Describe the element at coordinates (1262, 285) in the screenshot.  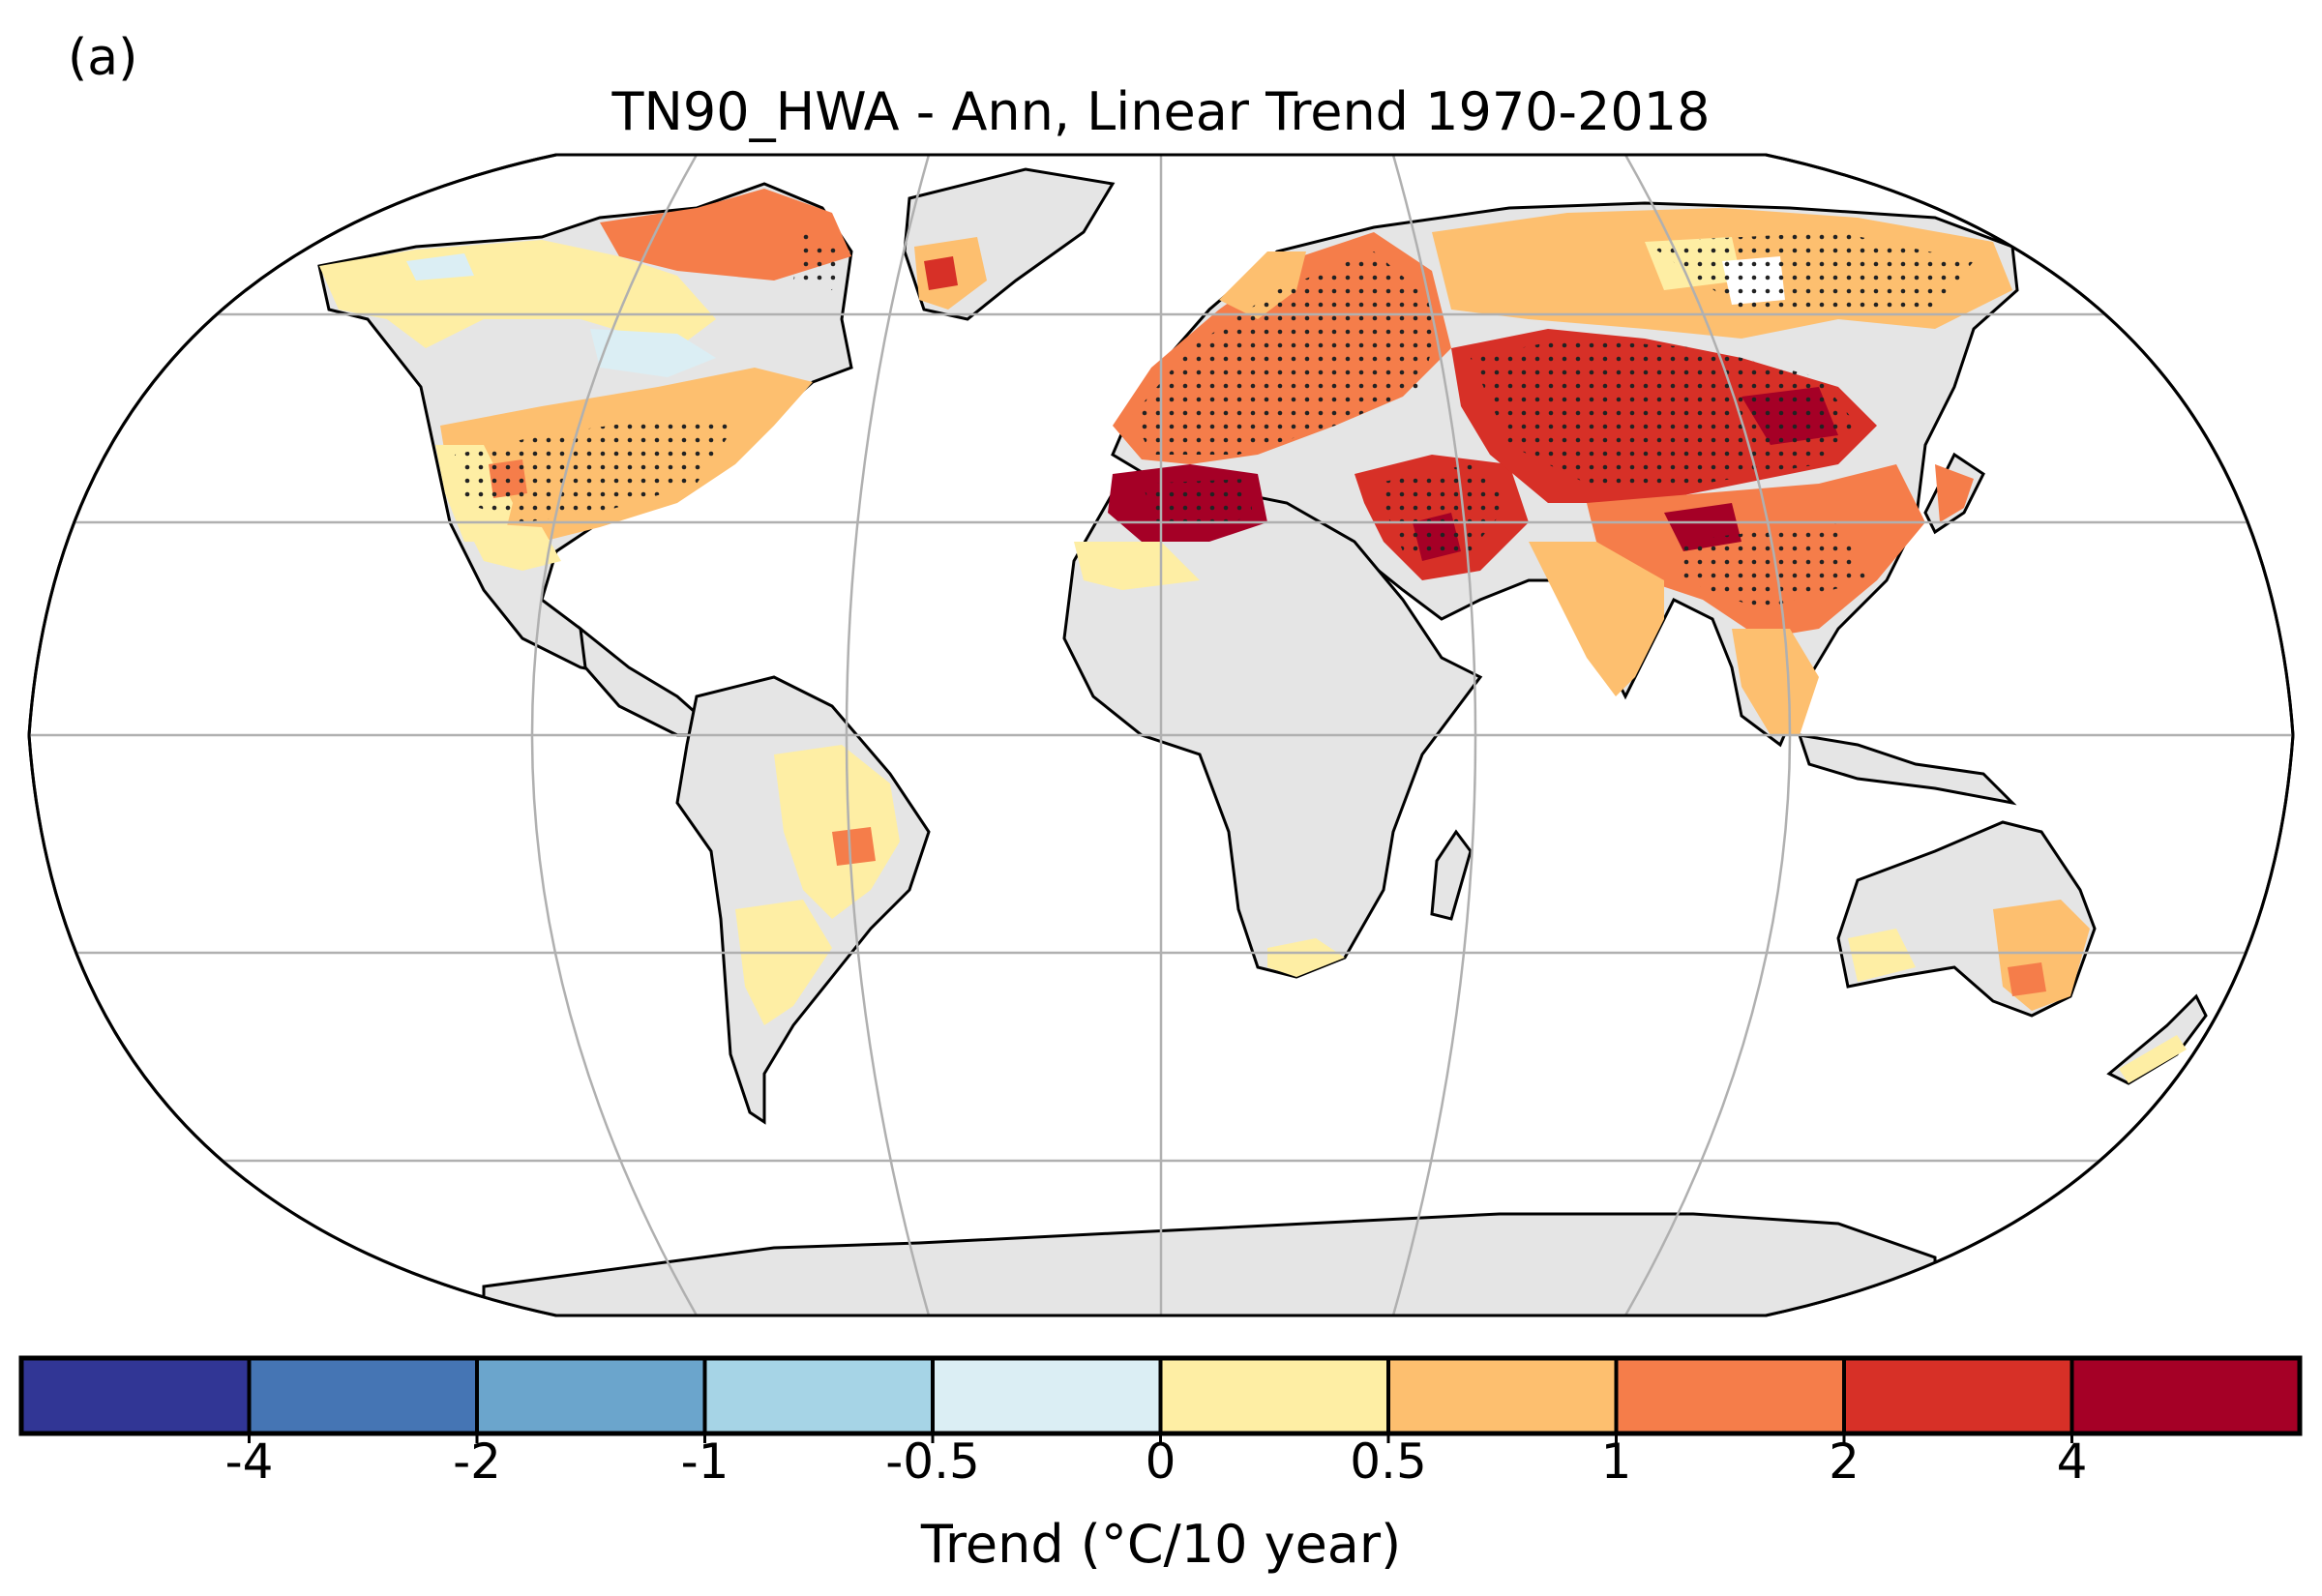
I see `trend-region-scandinavia` at that location.